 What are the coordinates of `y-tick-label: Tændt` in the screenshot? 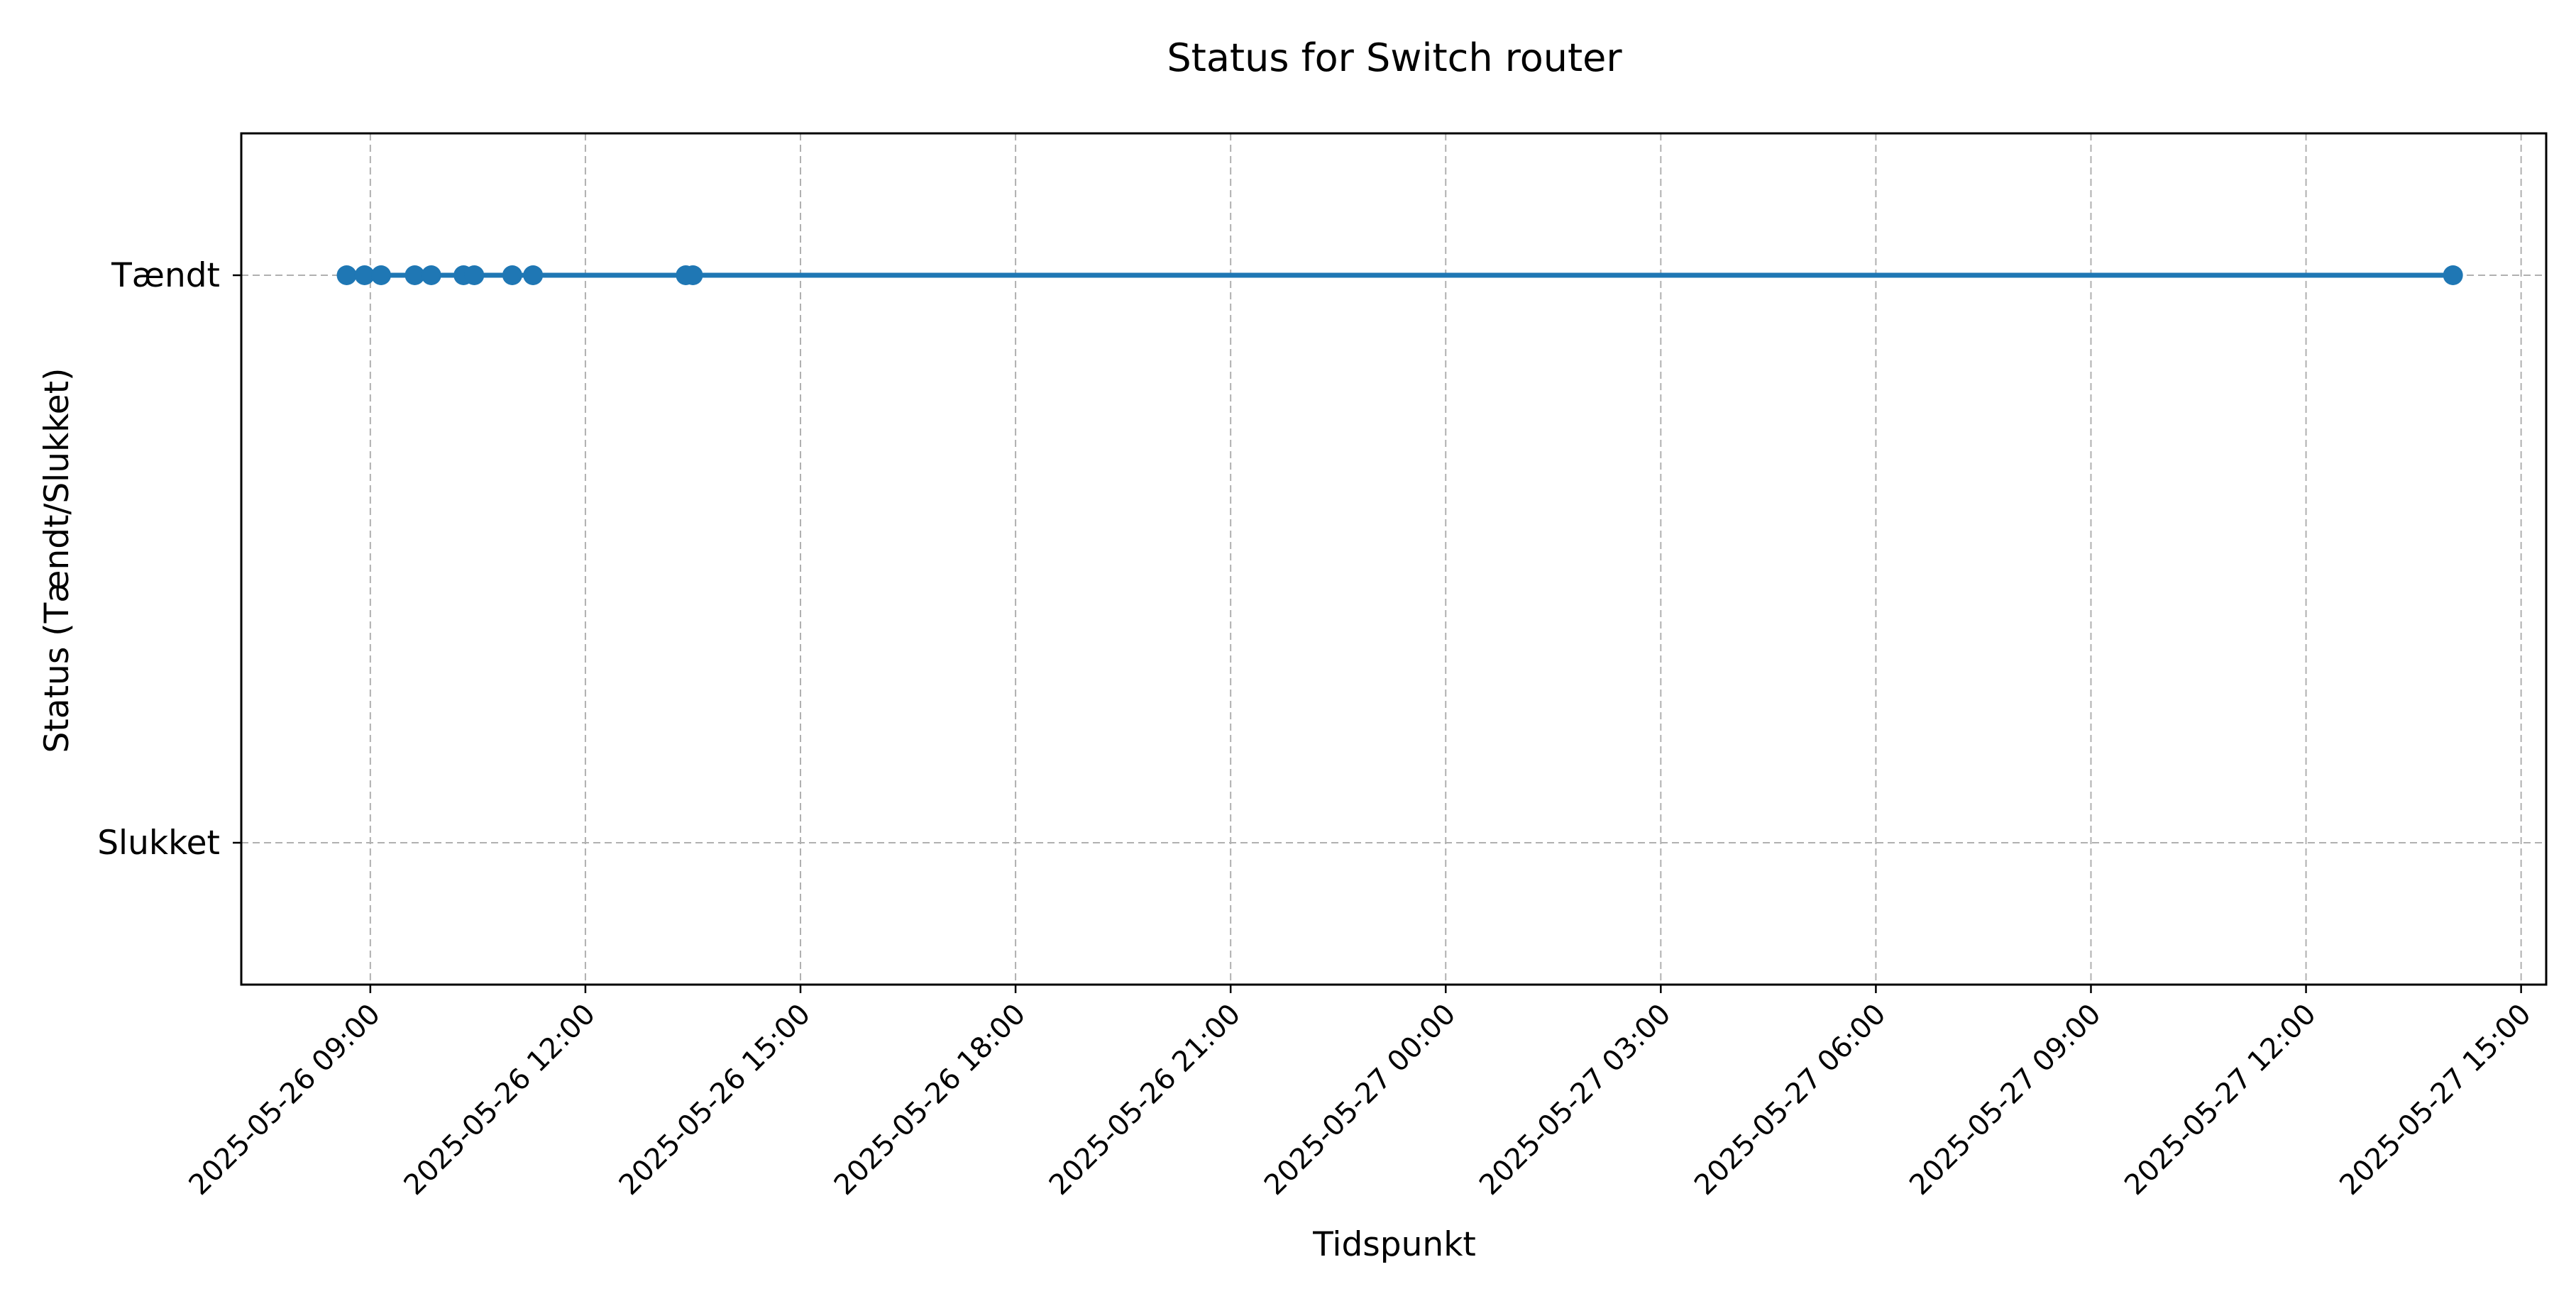 It's located at (165, 275).